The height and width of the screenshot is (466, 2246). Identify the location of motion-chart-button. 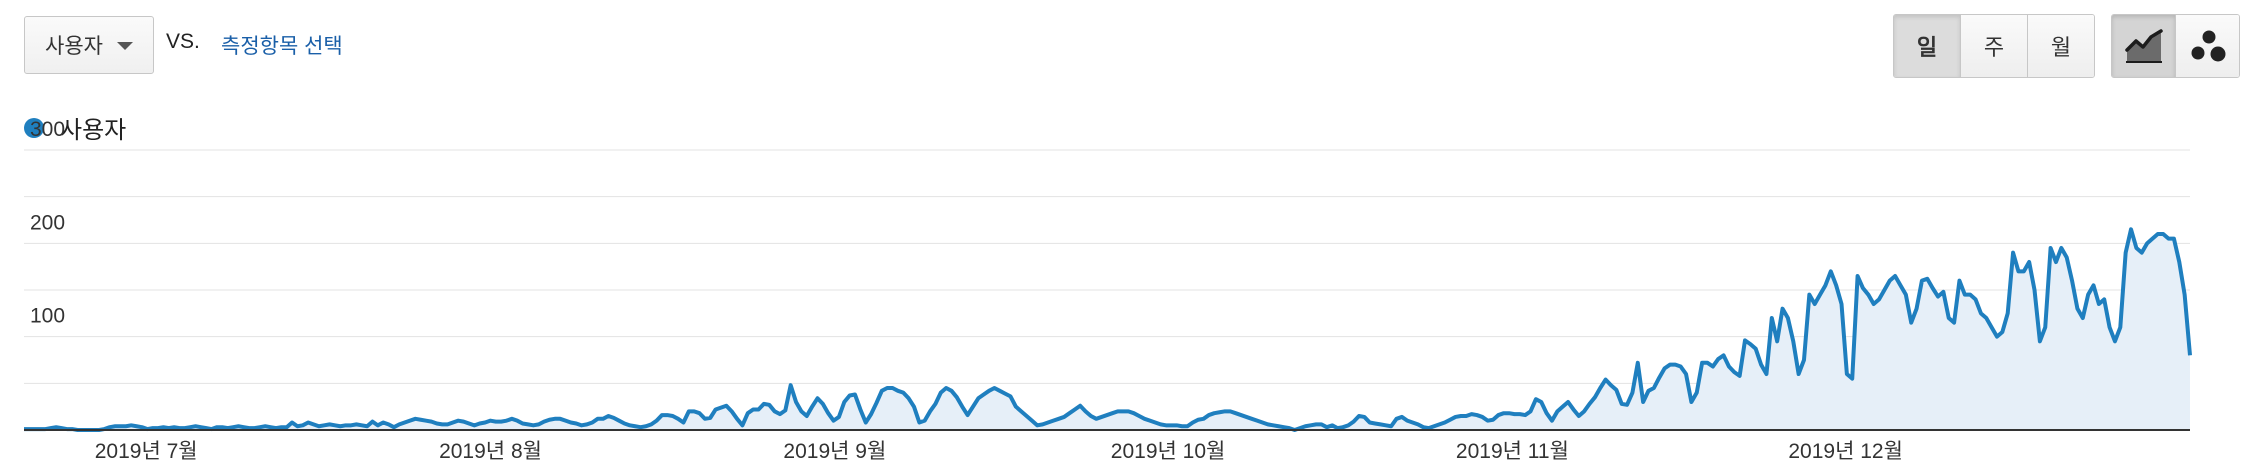
(2207, 46).